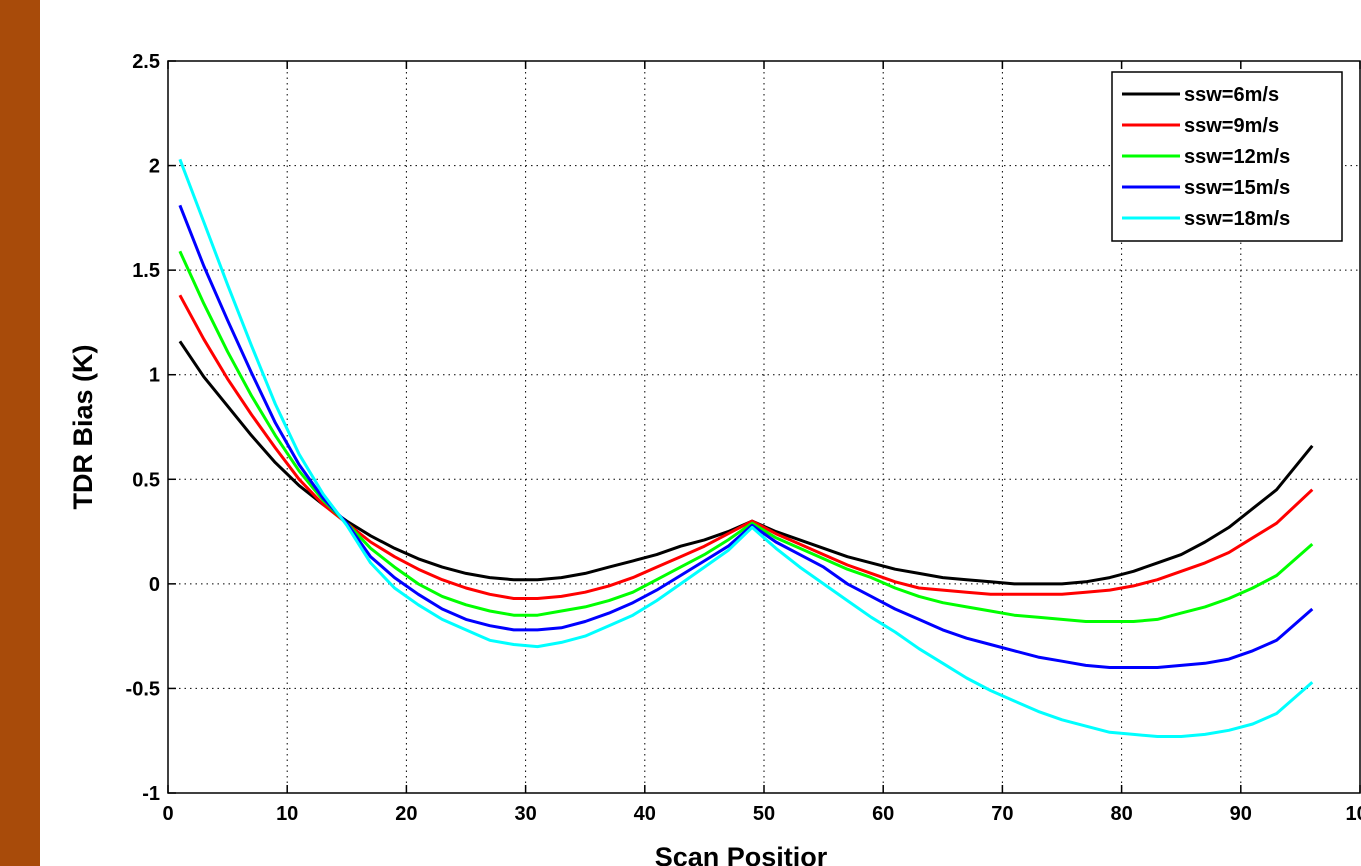  I want to click on x-tick-label: 40, so click(645, 814).